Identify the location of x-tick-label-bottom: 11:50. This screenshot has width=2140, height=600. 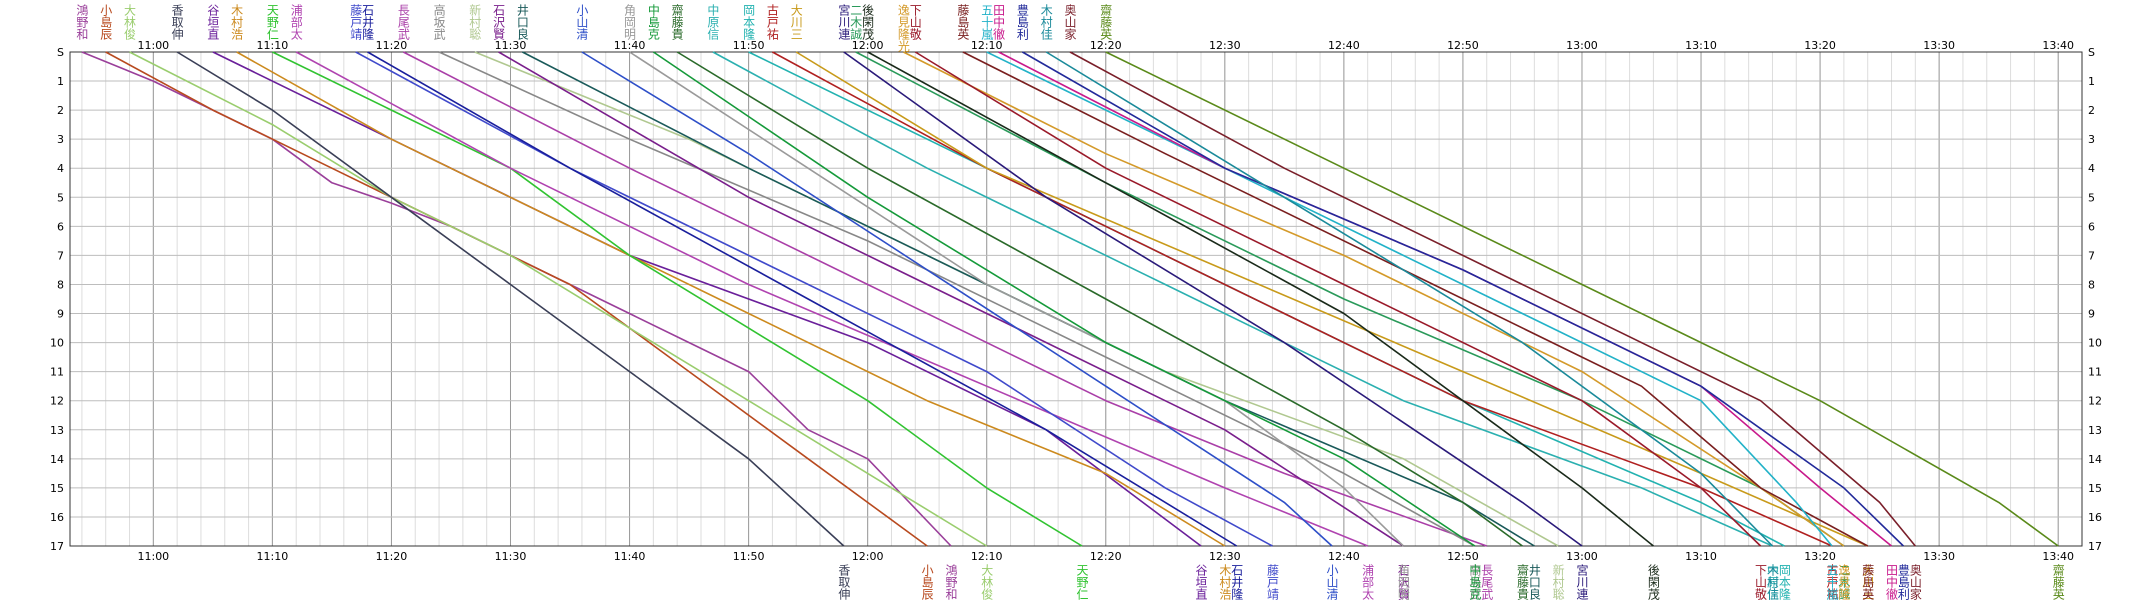
(749, 556).